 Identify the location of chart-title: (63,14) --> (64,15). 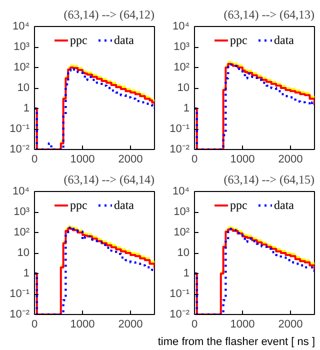
(269, 179).